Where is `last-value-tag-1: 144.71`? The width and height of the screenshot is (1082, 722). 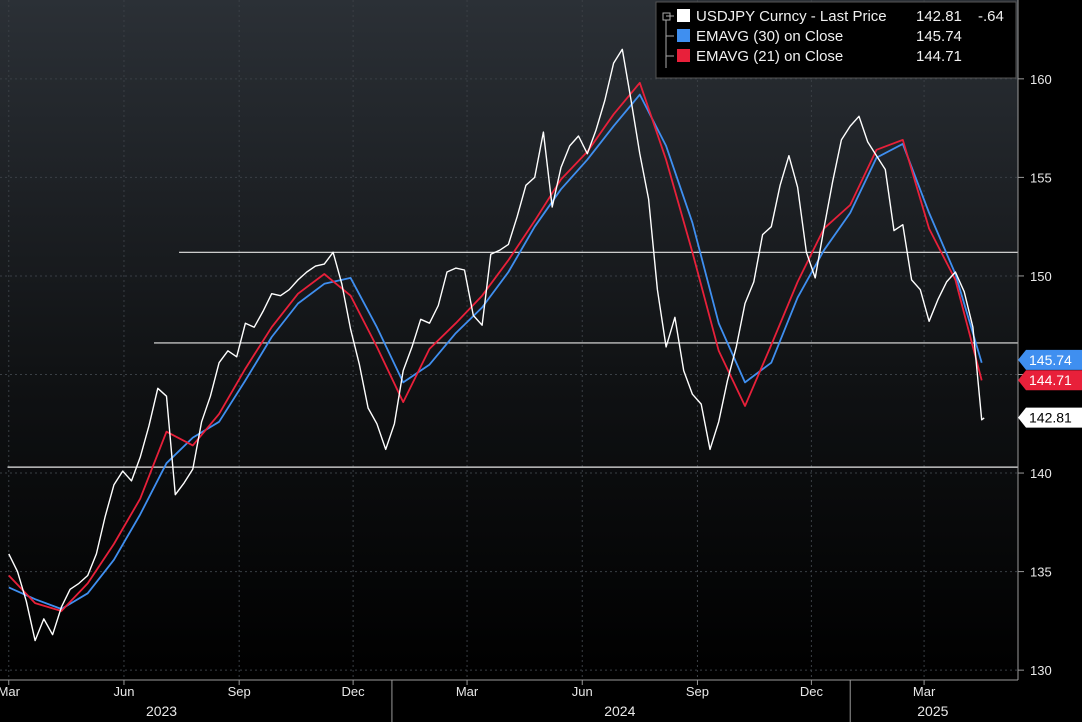 last-value-tag-1: 144.71 is located at coordinates (1050, 380).